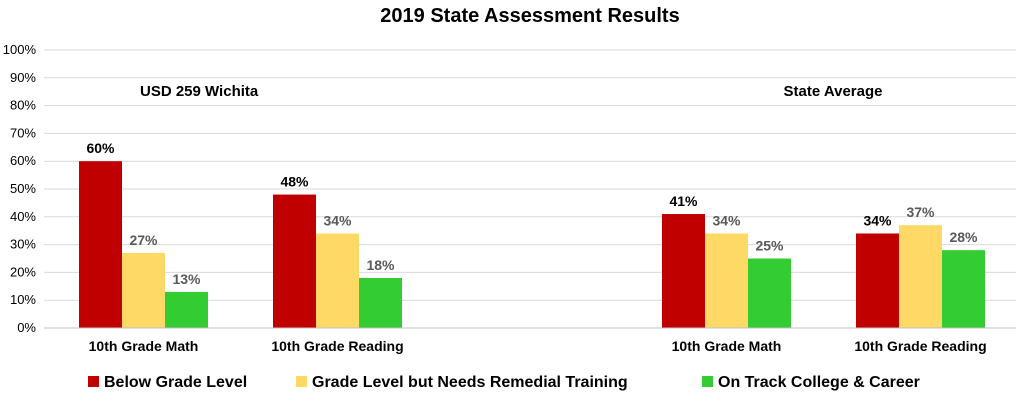  I want to click on data-label: 25%, so click(769, 246).